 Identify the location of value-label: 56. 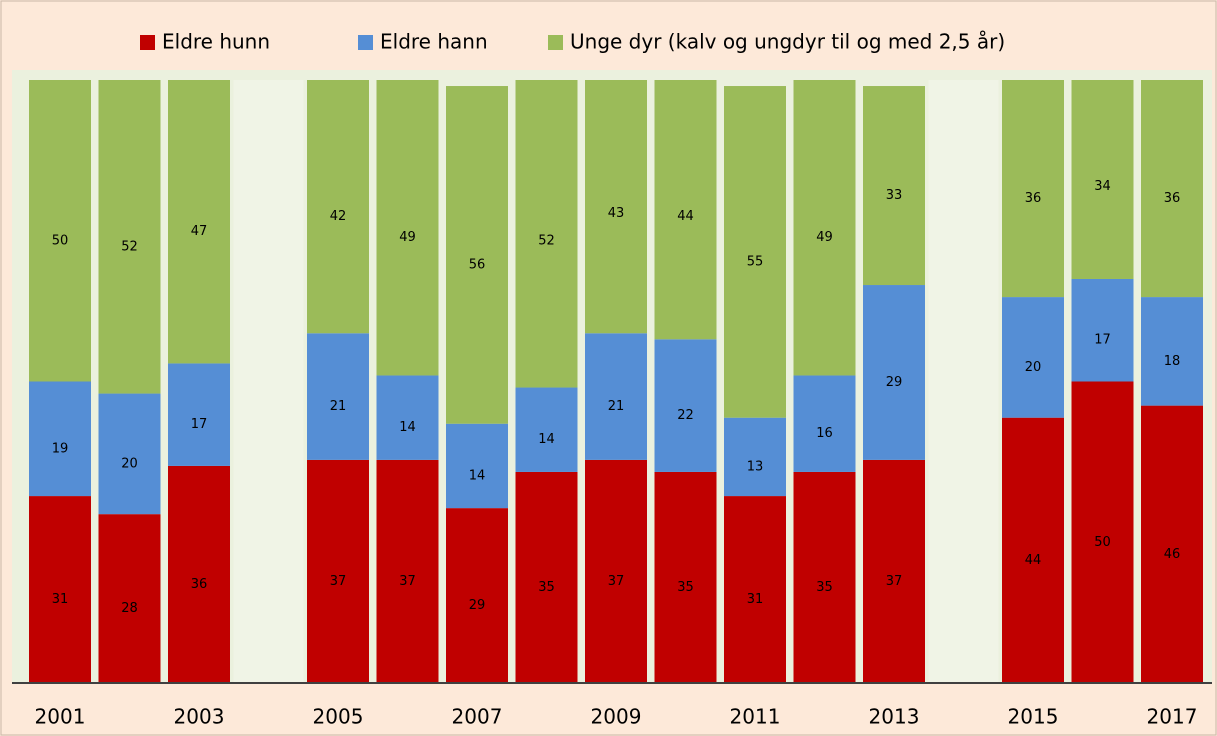
(477, 264).